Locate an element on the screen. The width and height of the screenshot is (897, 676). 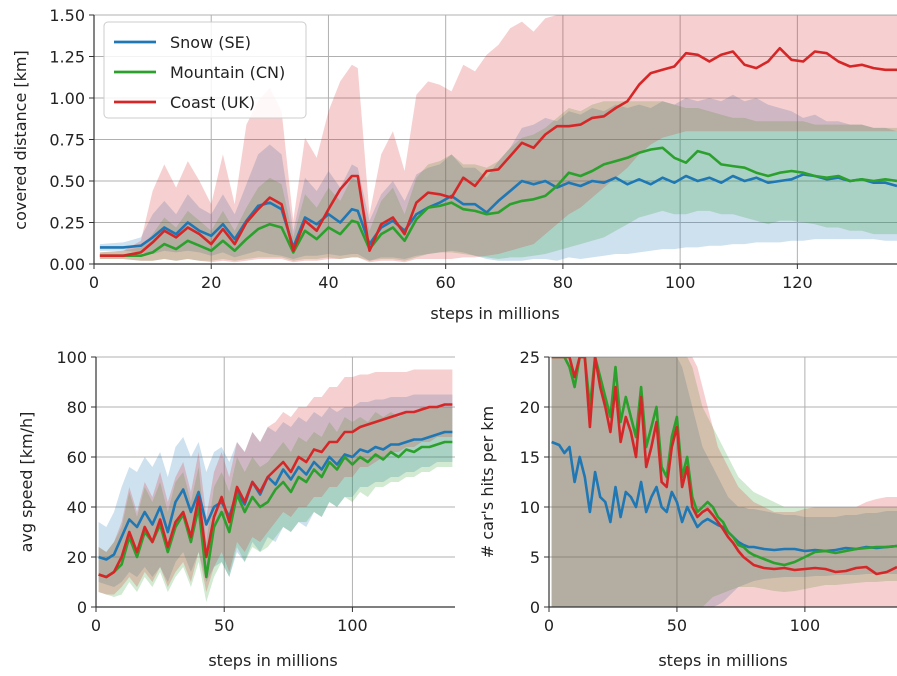
tick-labels: 0 50 100 0 5 10 15 20 25 is located at coordinates (670, 491).